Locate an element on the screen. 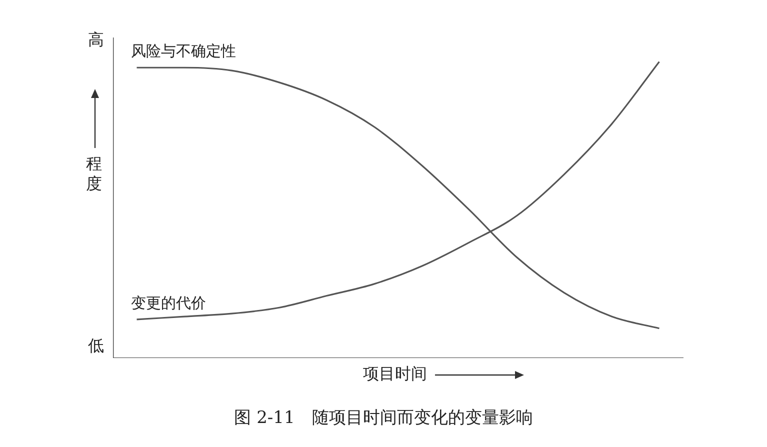 The image size is (767, 447). series-label: 风险与不确定性 is located at coordinates (183, 51).